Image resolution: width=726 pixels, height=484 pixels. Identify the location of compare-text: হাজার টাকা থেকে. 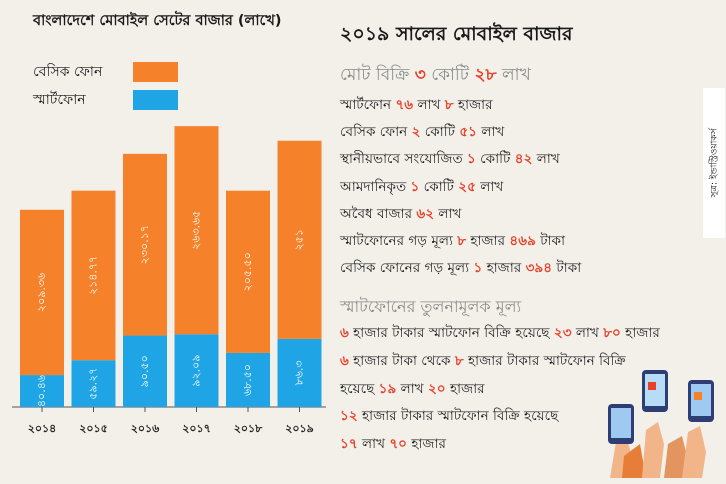
(401, 360).